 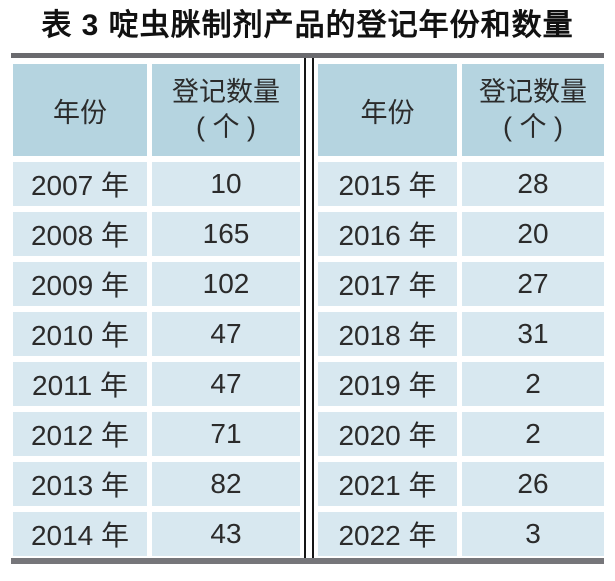 I want to click on count-cell: 26, so click(x=533, y=484).